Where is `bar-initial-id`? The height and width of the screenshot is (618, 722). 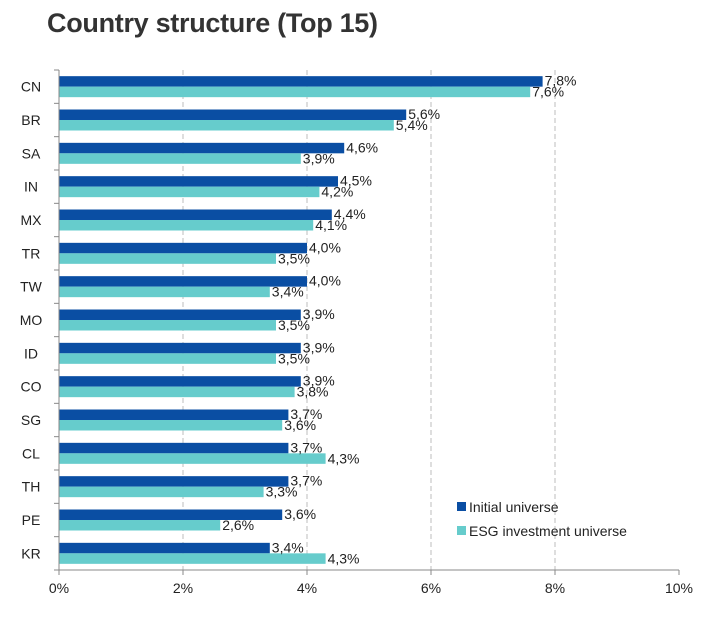 bar-initial-id is located at coordinates (180, 348).